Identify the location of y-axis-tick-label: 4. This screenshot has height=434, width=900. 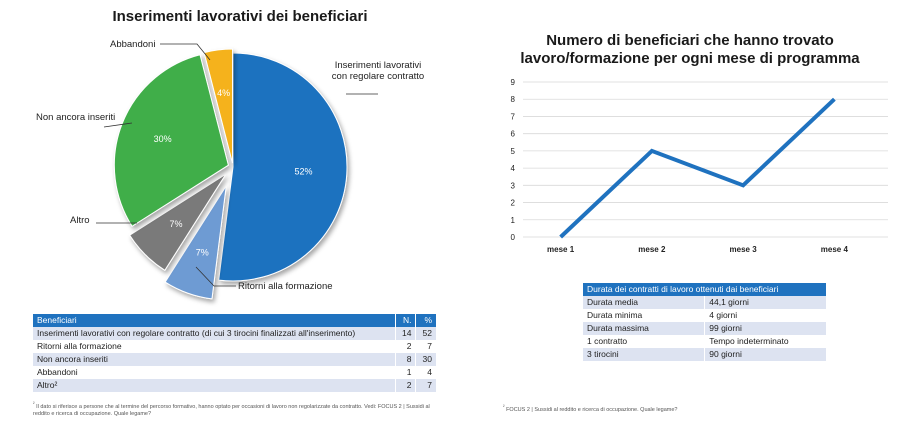
(513, 168).